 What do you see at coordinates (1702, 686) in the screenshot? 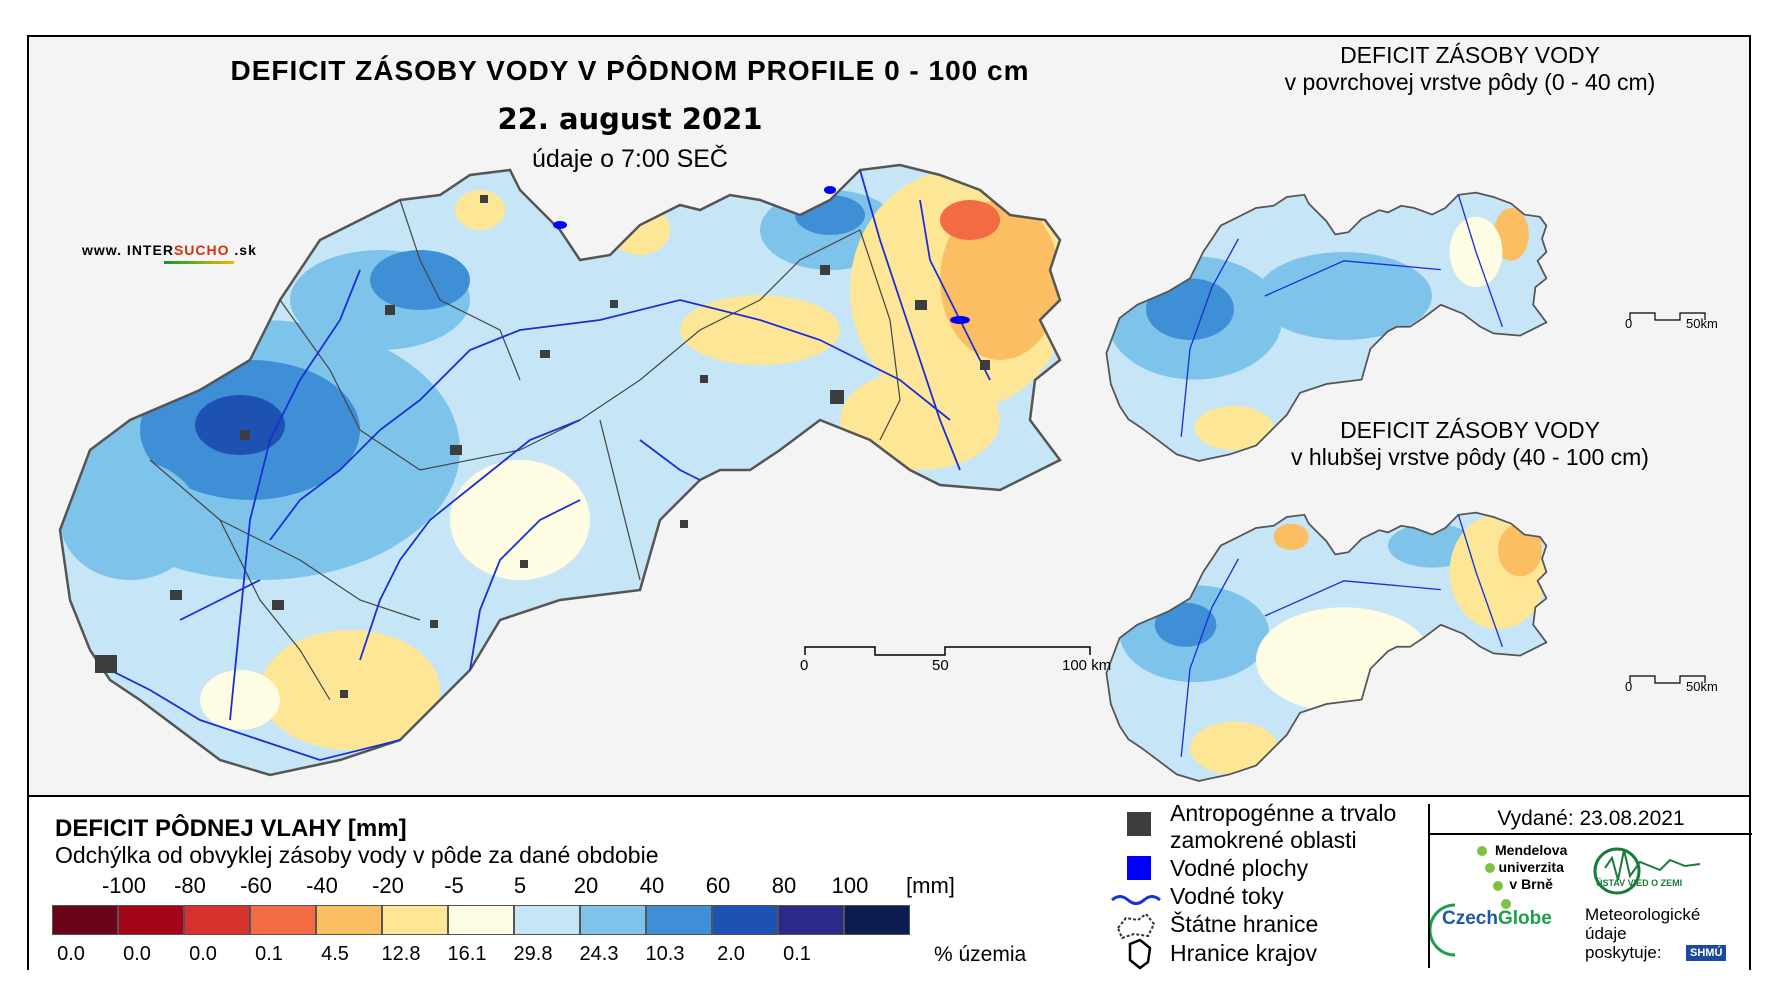
I see `inset-bottom-scale-50: 50km` at bounding box center [1702, 686].